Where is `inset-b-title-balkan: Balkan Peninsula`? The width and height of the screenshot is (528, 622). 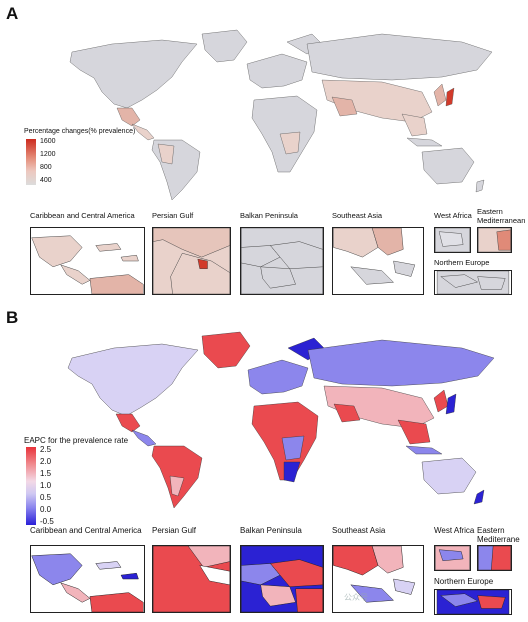 inset-b-title-balkan: Balkan Peninsula is located at coordinates (271, 530).